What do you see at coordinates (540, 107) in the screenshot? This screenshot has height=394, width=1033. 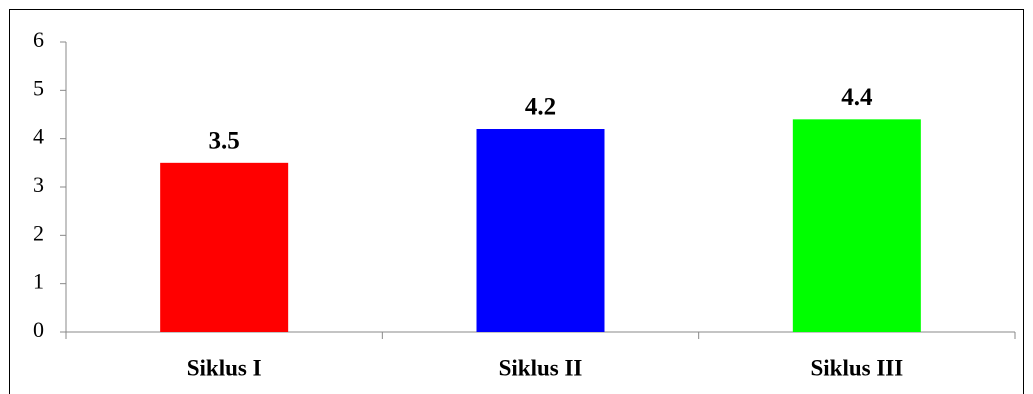 I see `value-label: 4.2` at bounding box center [540, 107].